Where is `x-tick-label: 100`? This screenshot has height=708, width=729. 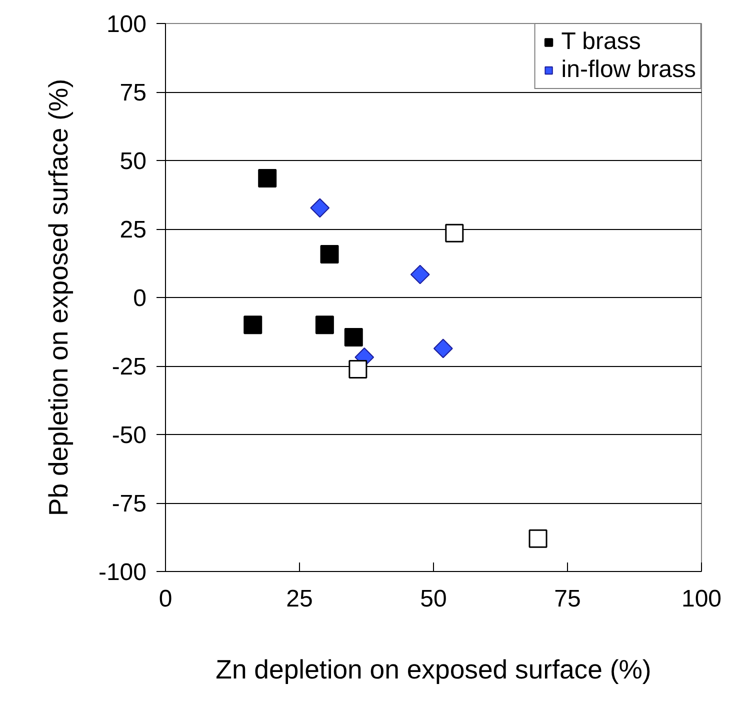 x-tick-label: 100 is located at coordinates (701, 599).